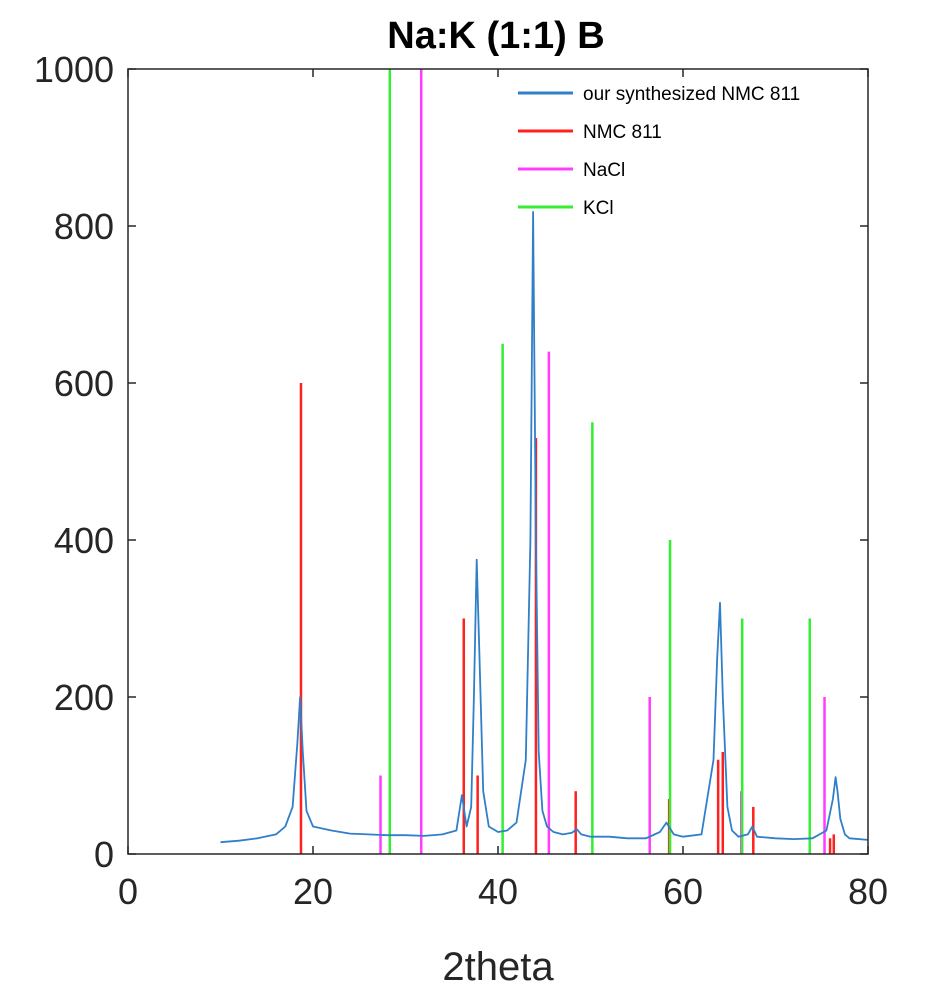 The width and height of the screenshot is (925, 1000). Describe the element at coordinates (74, 69) in the screenshot. I see `y-tick-label: 1000` at that location.